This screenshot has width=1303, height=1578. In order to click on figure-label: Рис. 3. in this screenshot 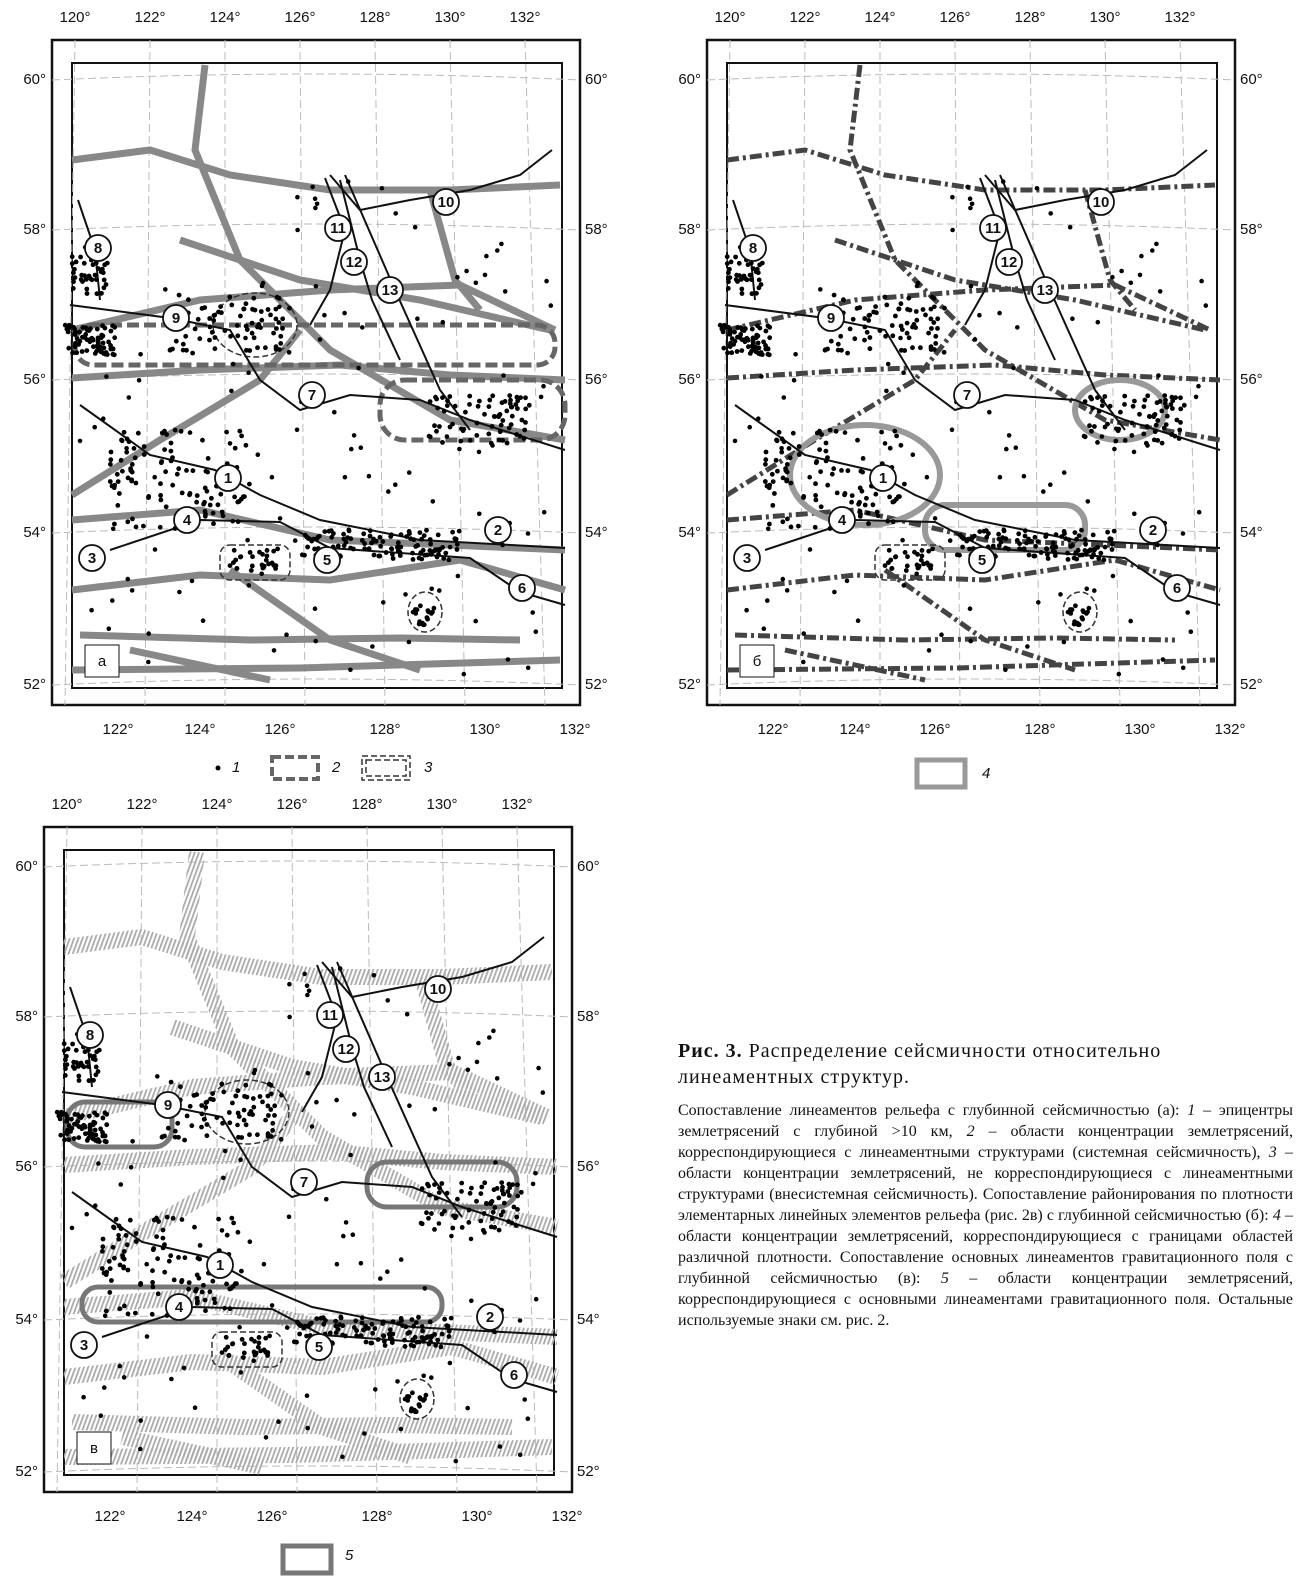, I will do `click(710, 1051)`.